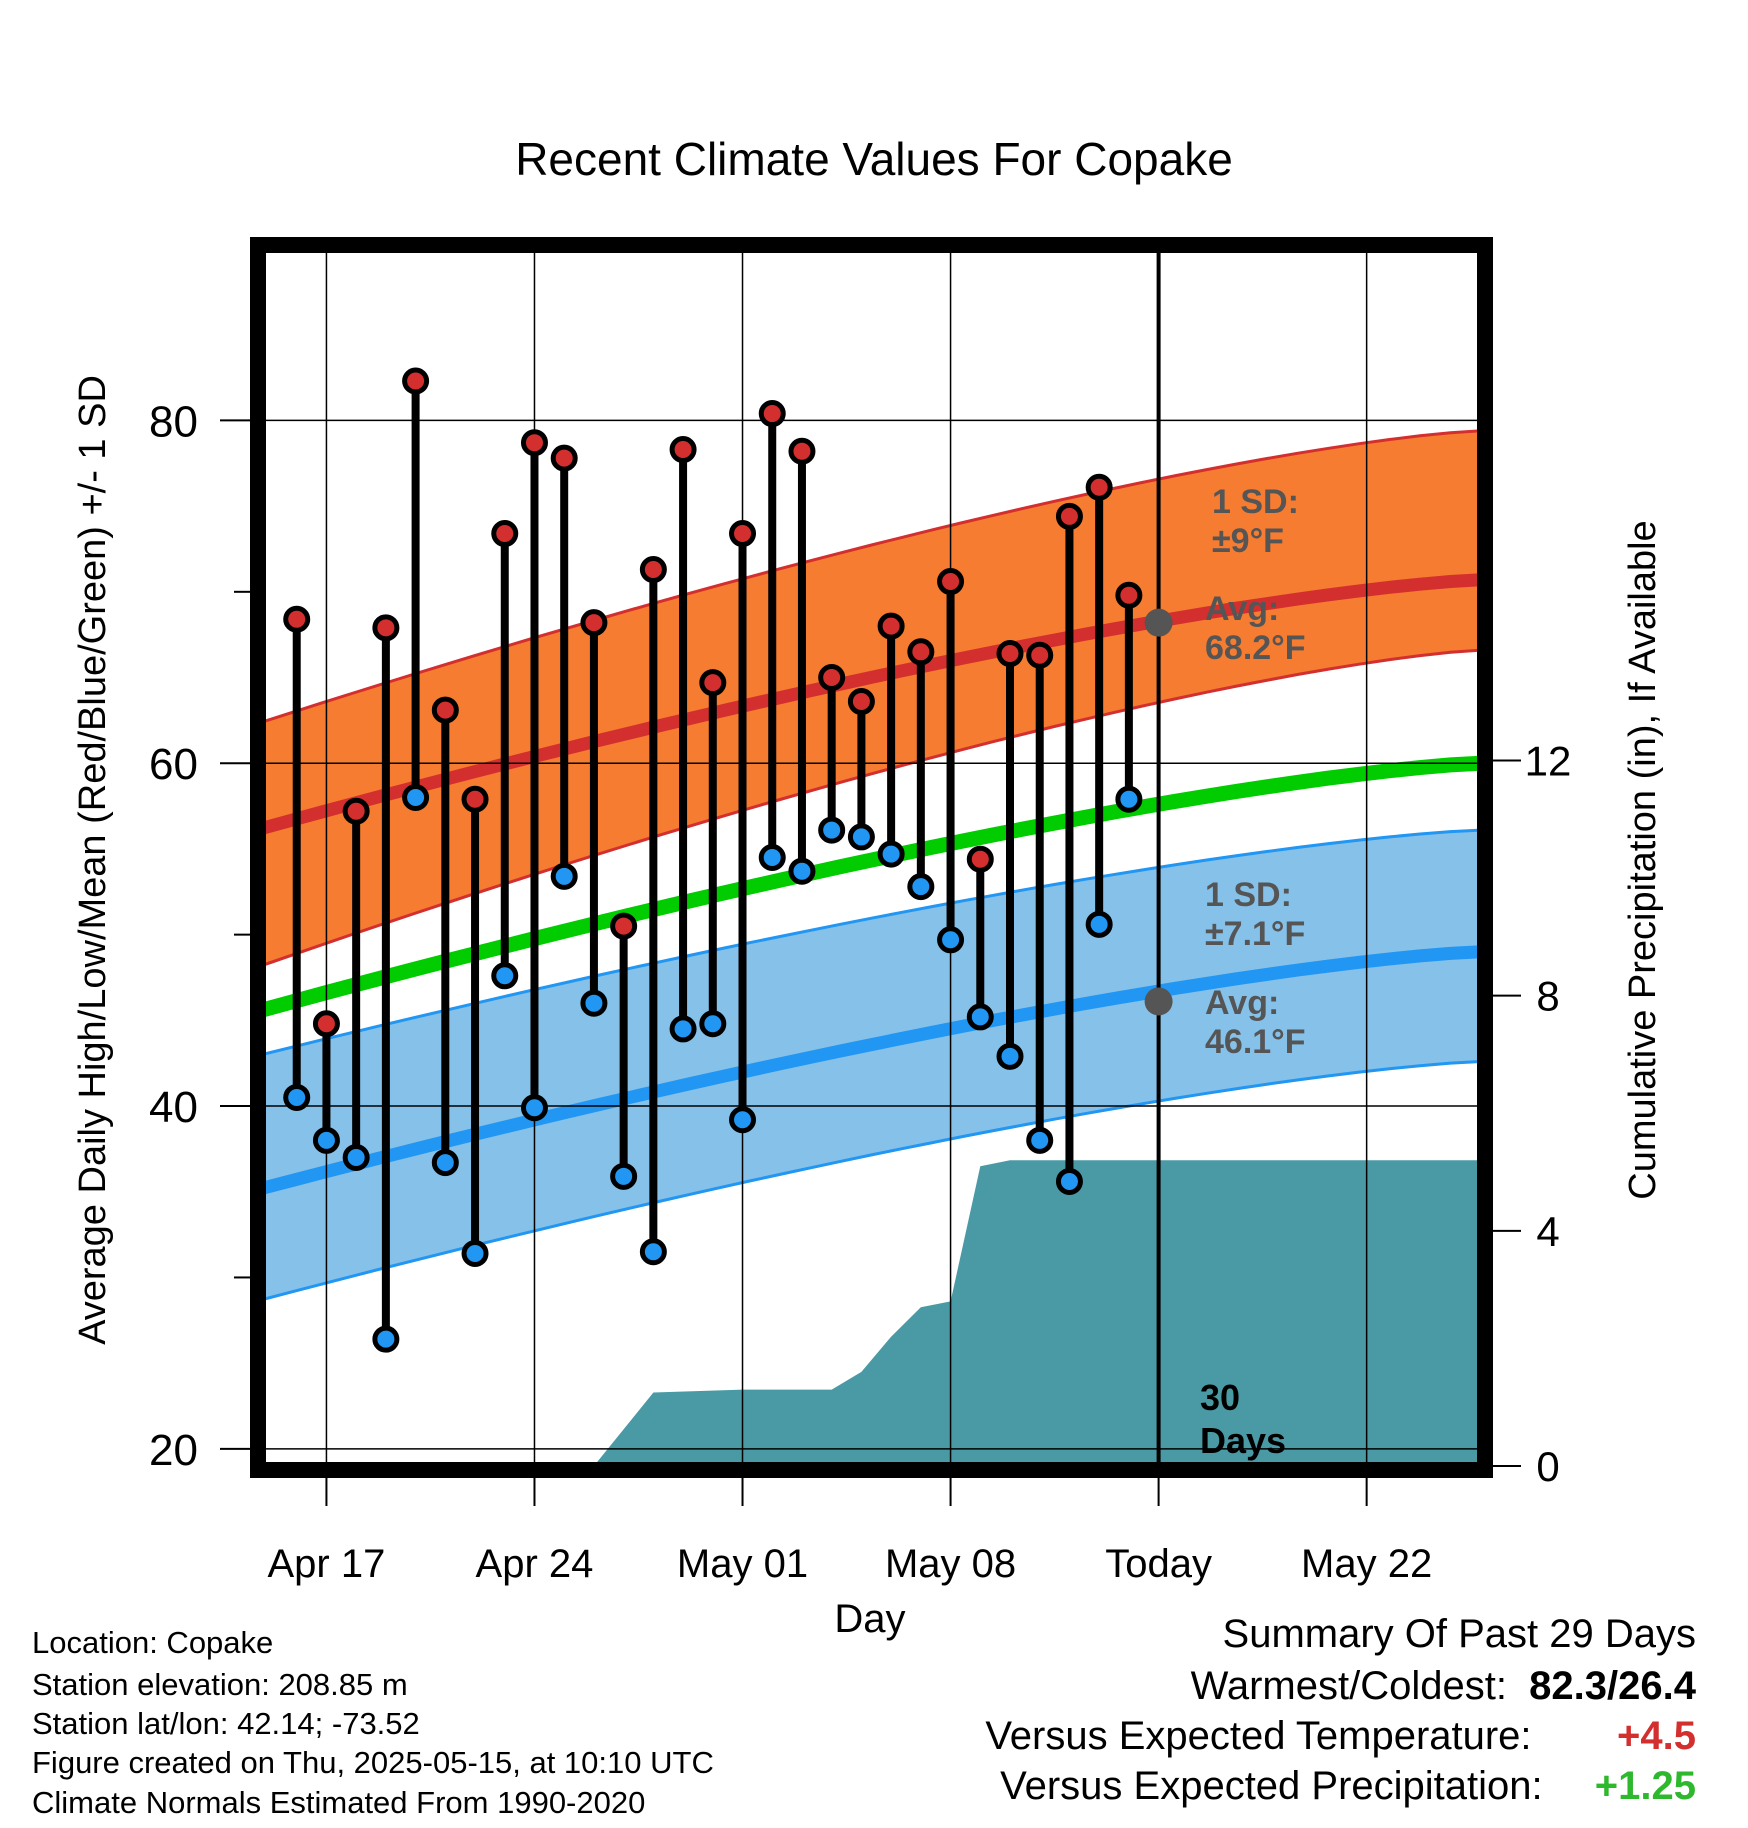 The image size is (1748, 1828). I want to click on low-avg-value: 46.1°F, so click(1255, 1042).